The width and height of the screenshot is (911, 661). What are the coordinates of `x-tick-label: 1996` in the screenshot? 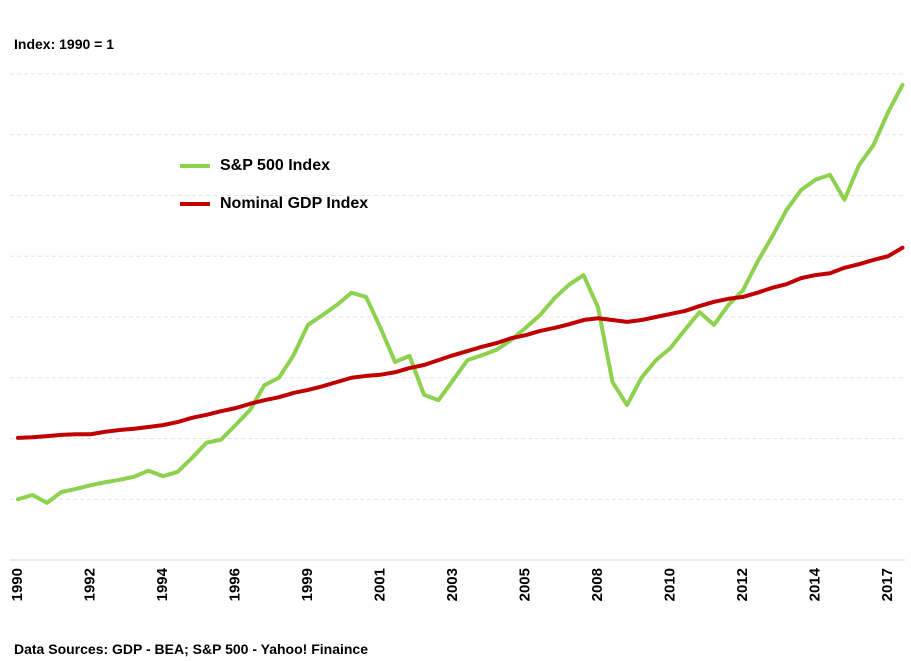 It's located at (234, 584).